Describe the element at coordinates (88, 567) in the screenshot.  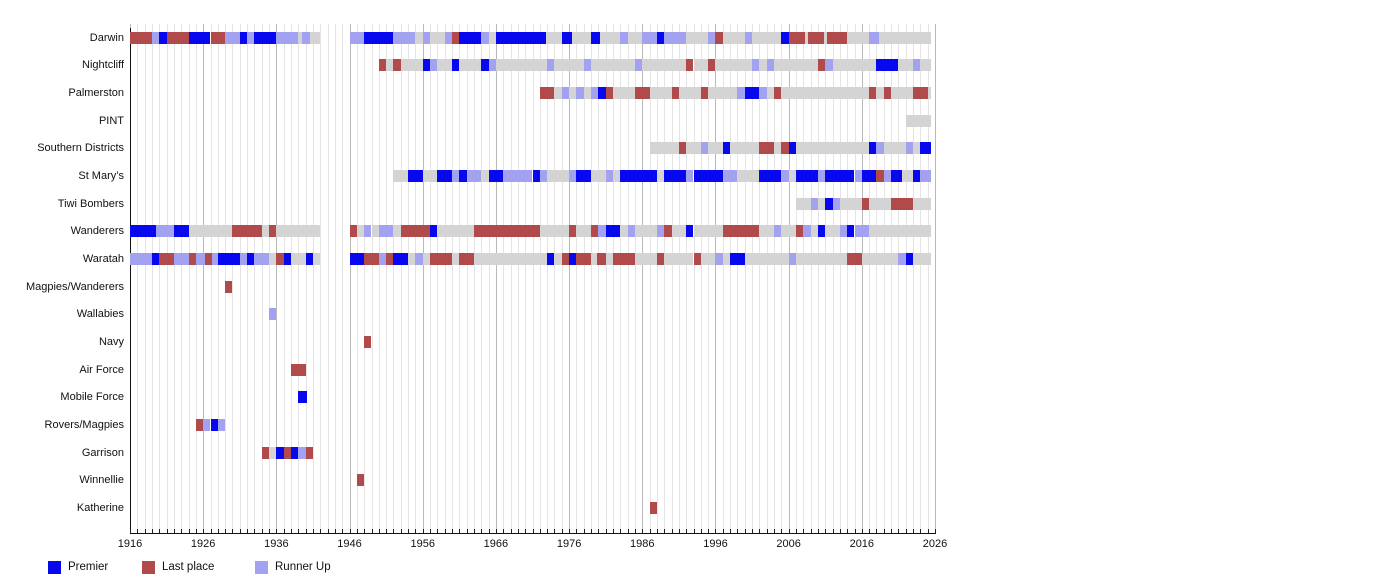
I see `legend-label-premier: Premier` at that location.